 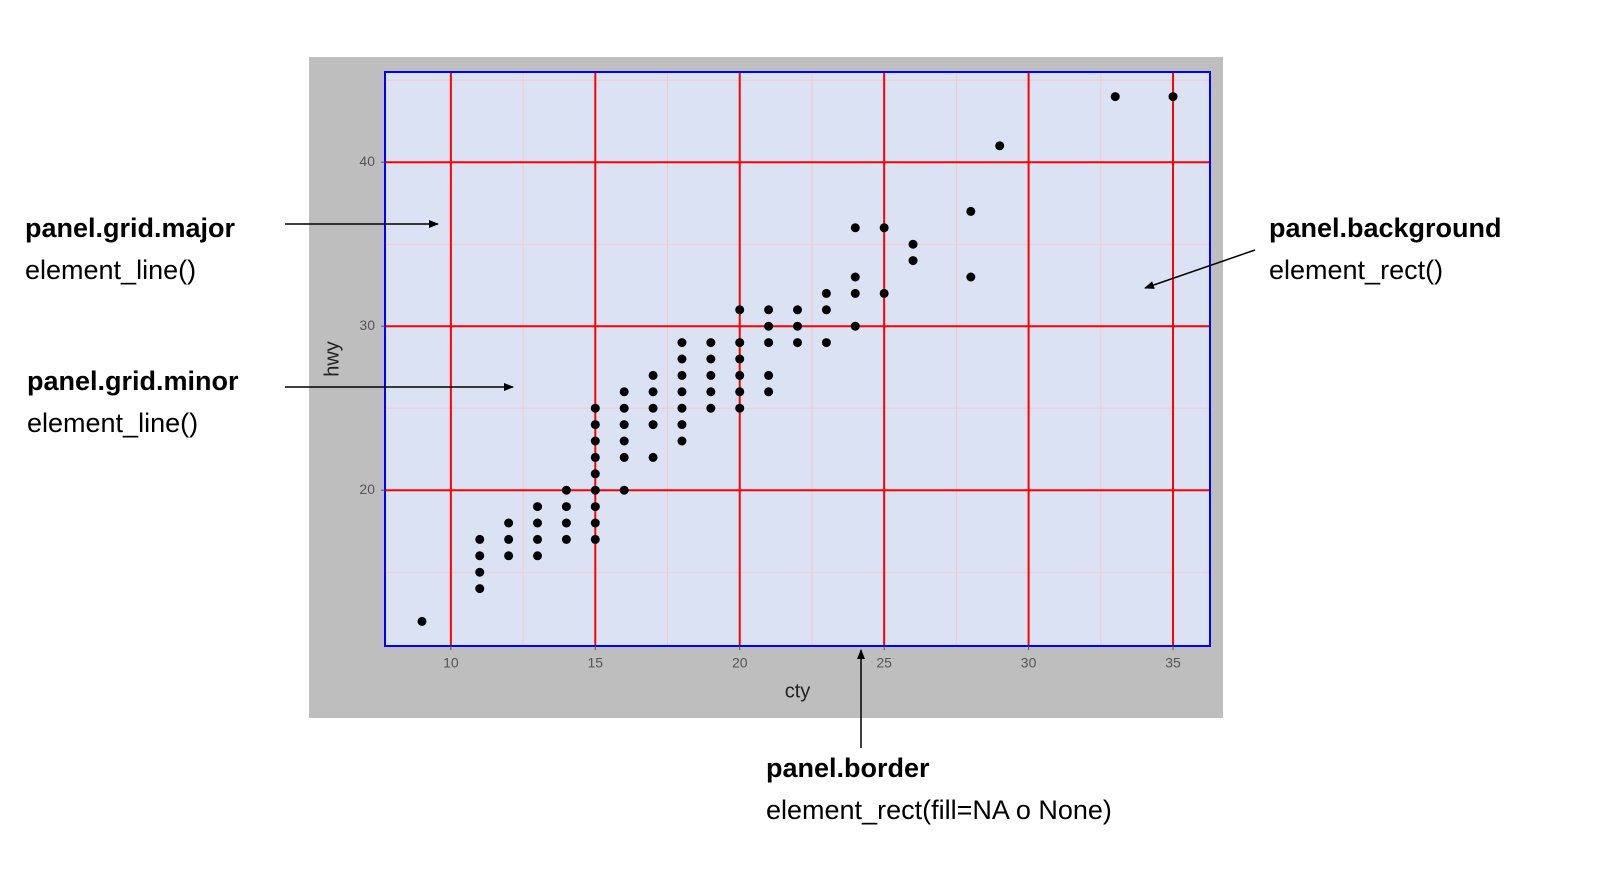 What do you see at coordinates (367, 161) in the screenshot?
I see `y-tick-label: 40` at bounding box center [367, 161].